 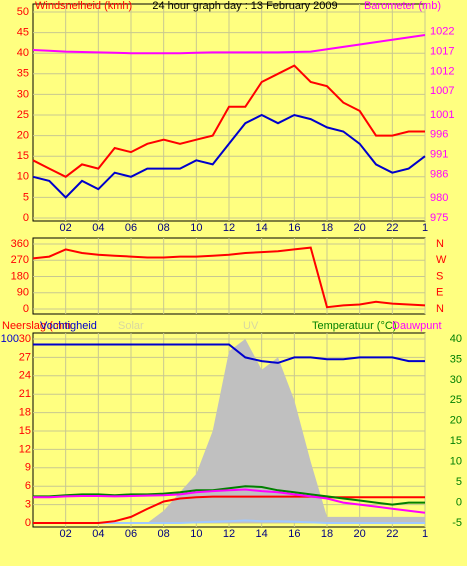 What do you see at coordinates (442, 52) in the screenshot?
I see `y2-tick-label: 1017` at bounding box center [442, 52].